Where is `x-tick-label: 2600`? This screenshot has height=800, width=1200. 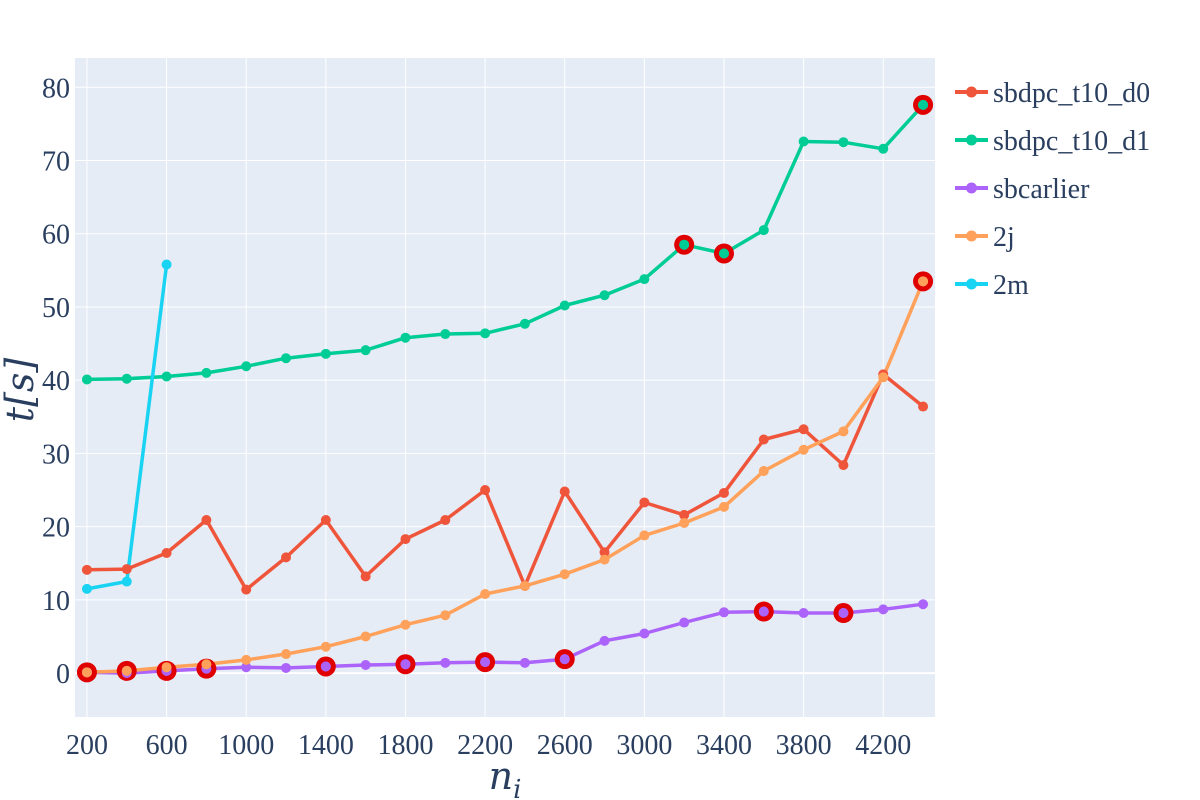
x-tick-label: 2600 is located at coordinates (565, 745).